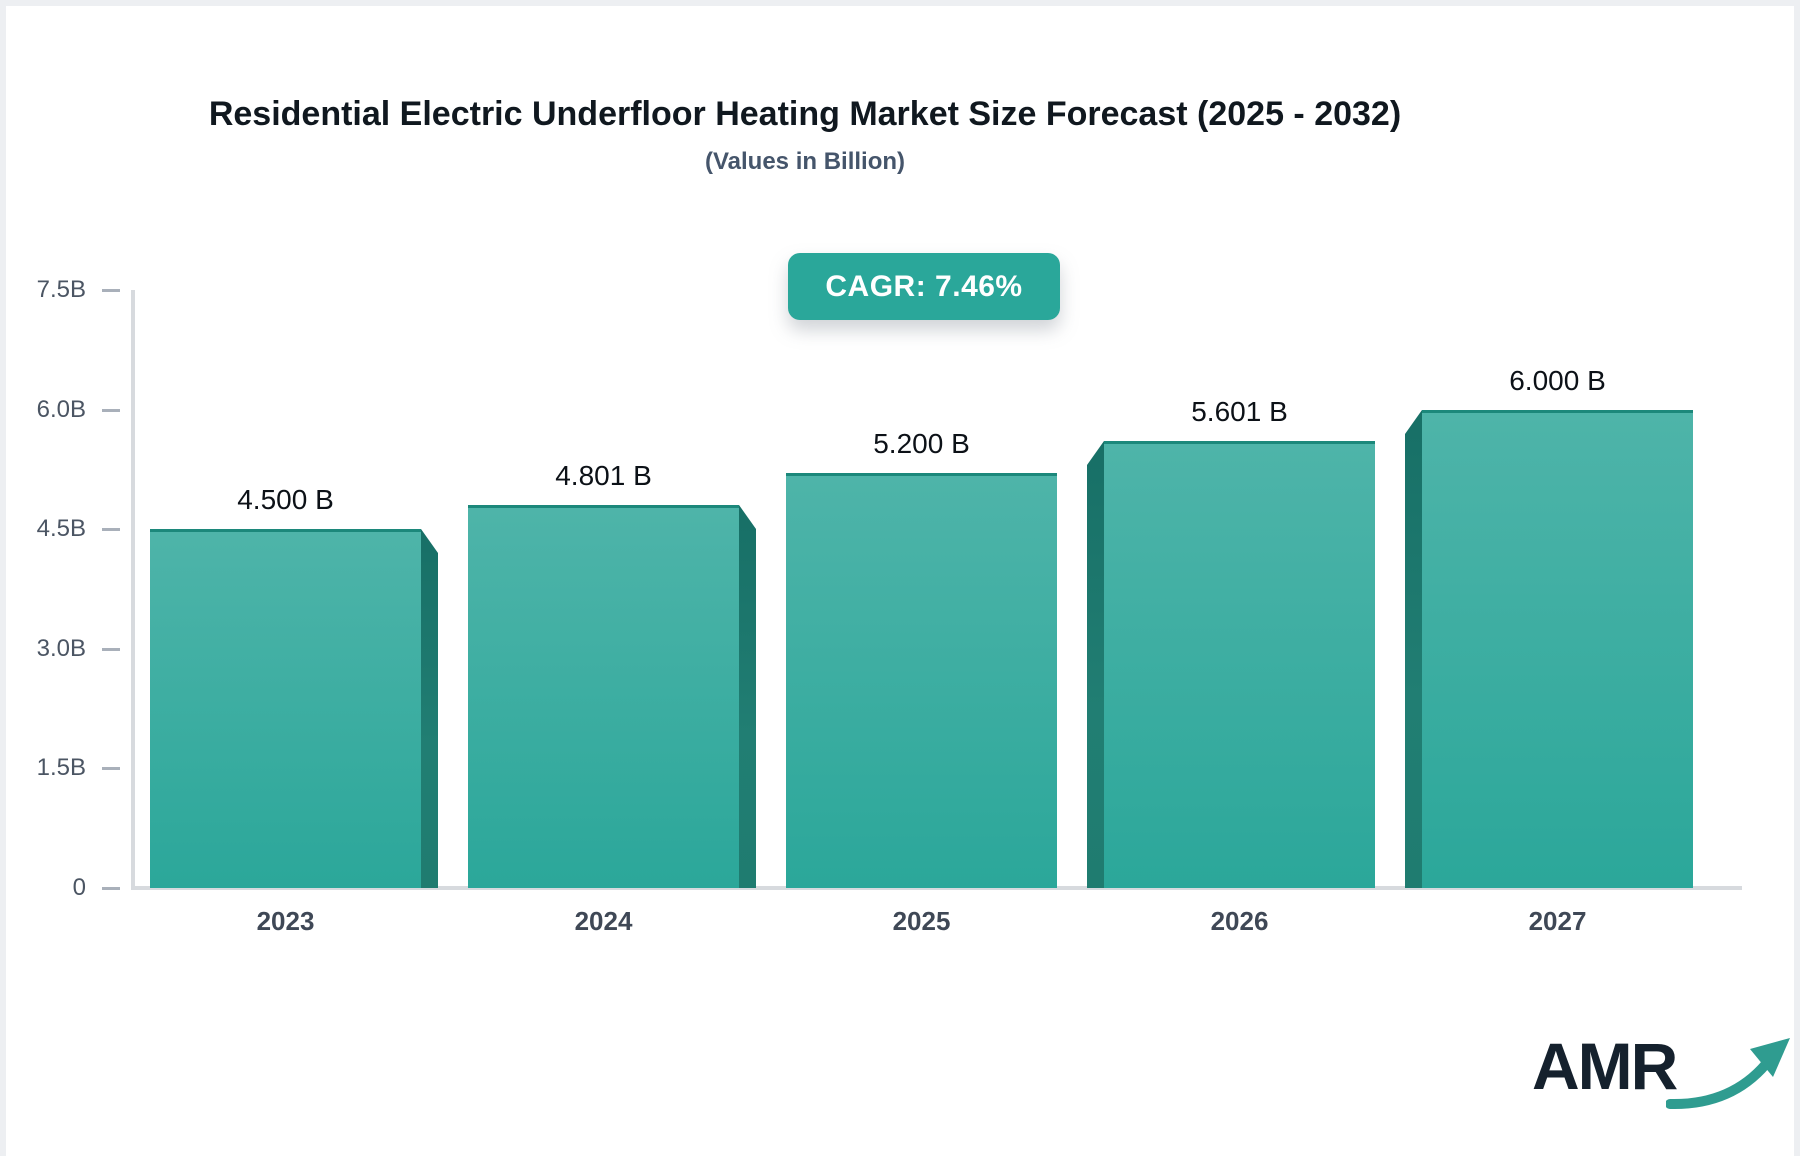  Describe the element at coordinates (603, 475) in the screenshot. I see `bar-value-label-2024: 4.801 B` at that location.